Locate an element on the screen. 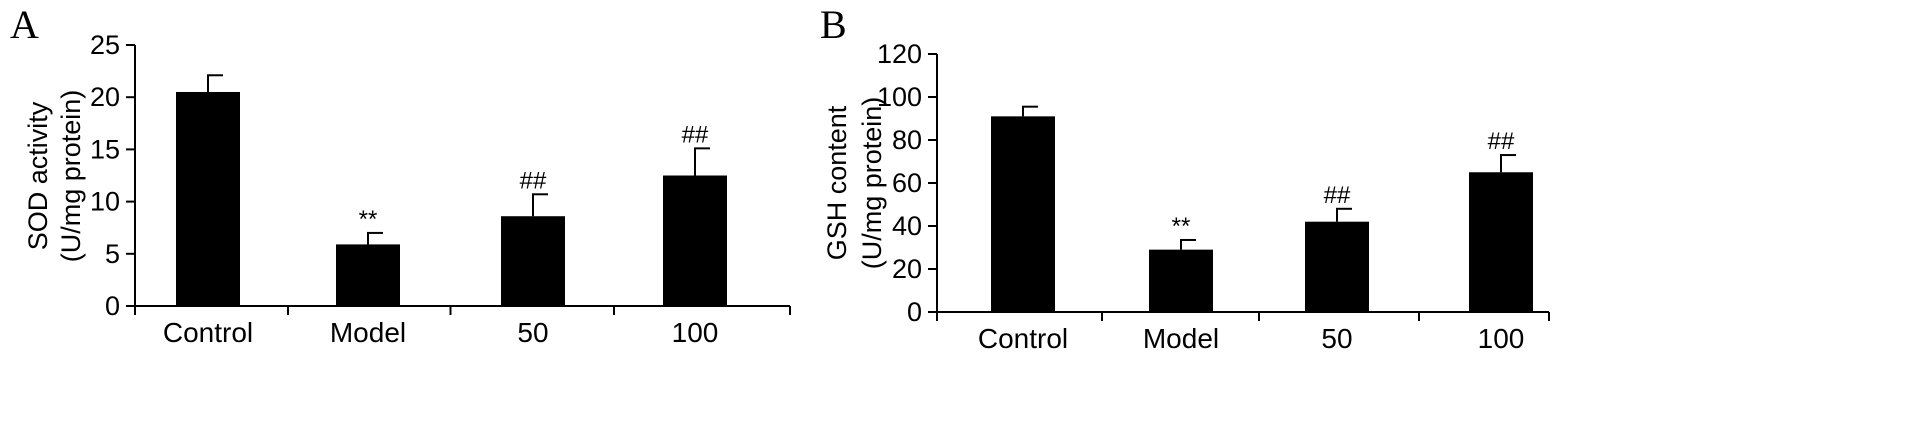 The height and width of the screenshot is (431, 1921). y-tick-label: 120 is located at coordinates (899, 54).